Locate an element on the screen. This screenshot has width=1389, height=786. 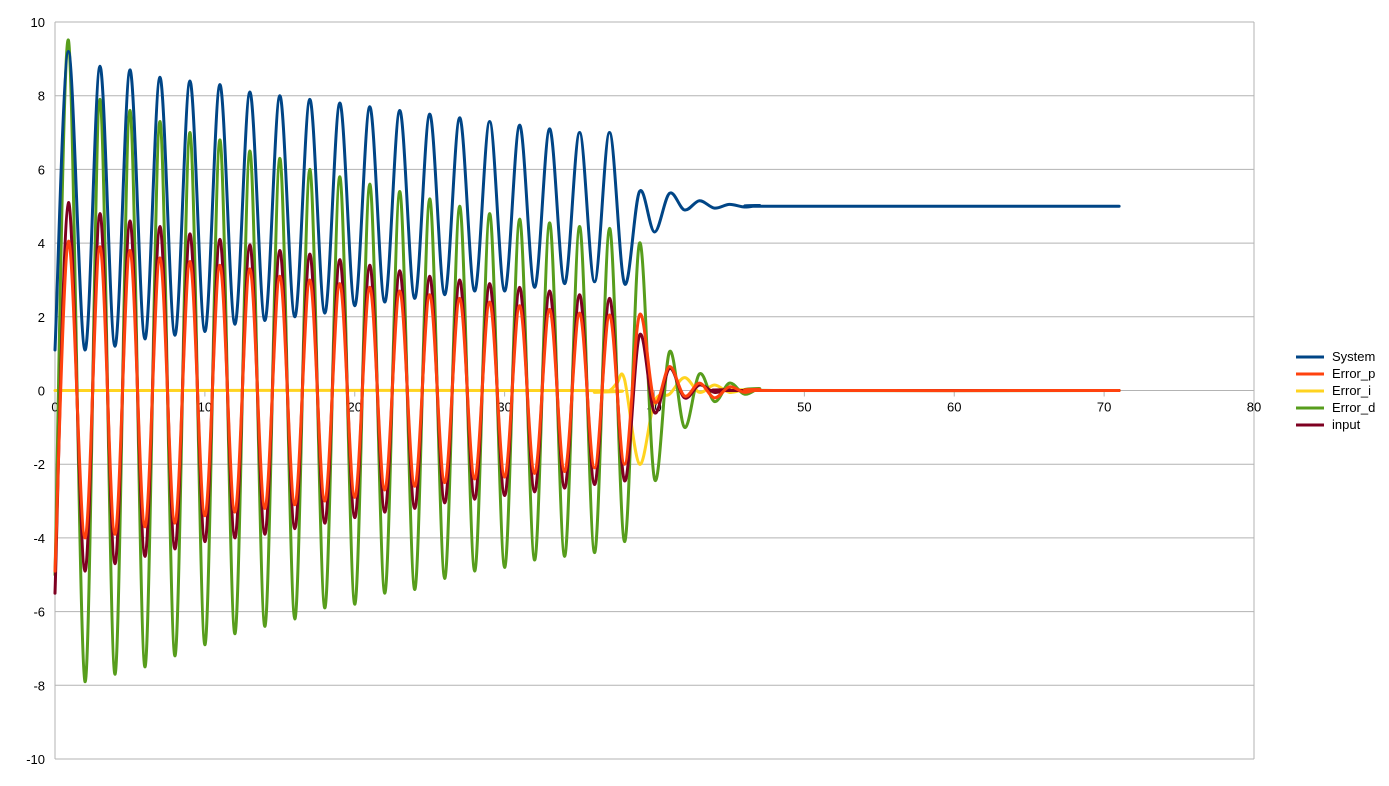
legend-label: Error_p is located at coordinates (1353, 373).